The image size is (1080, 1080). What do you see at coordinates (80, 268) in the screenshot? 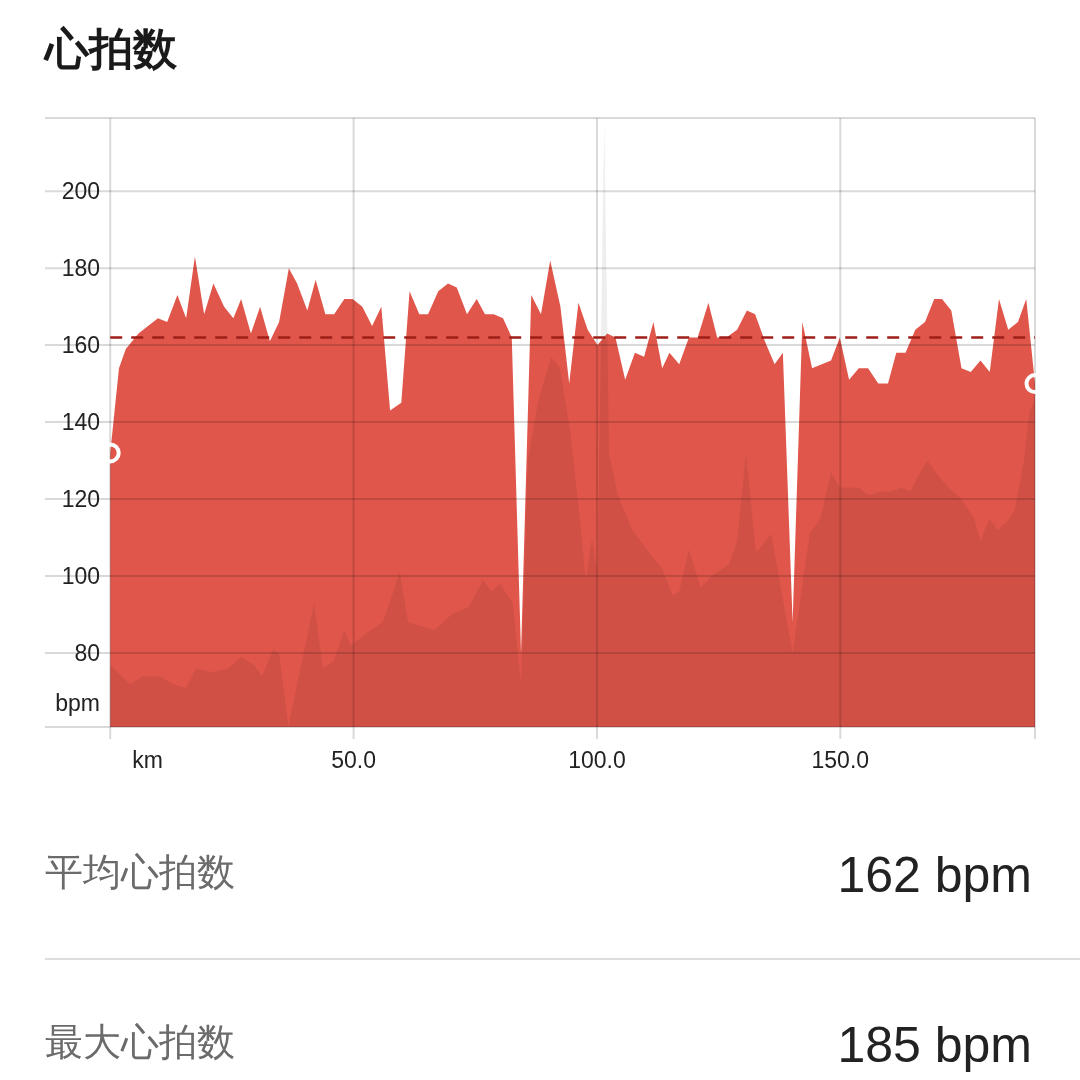
I see `y-tick-label: 180` at bounding box center [80, 268].